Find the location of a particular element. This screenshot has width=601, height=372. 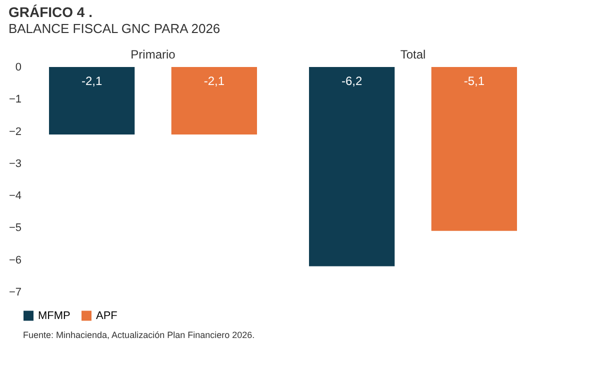

x-tick-label: Primario is located at coordinates (153, 55).